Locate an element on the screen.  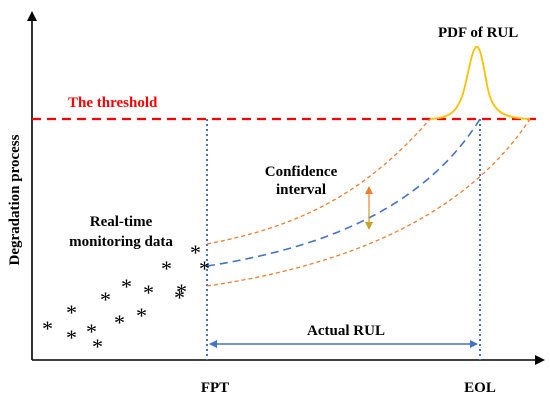
actual-rul-label: Actual RUL is located at coordinates (346, 331).